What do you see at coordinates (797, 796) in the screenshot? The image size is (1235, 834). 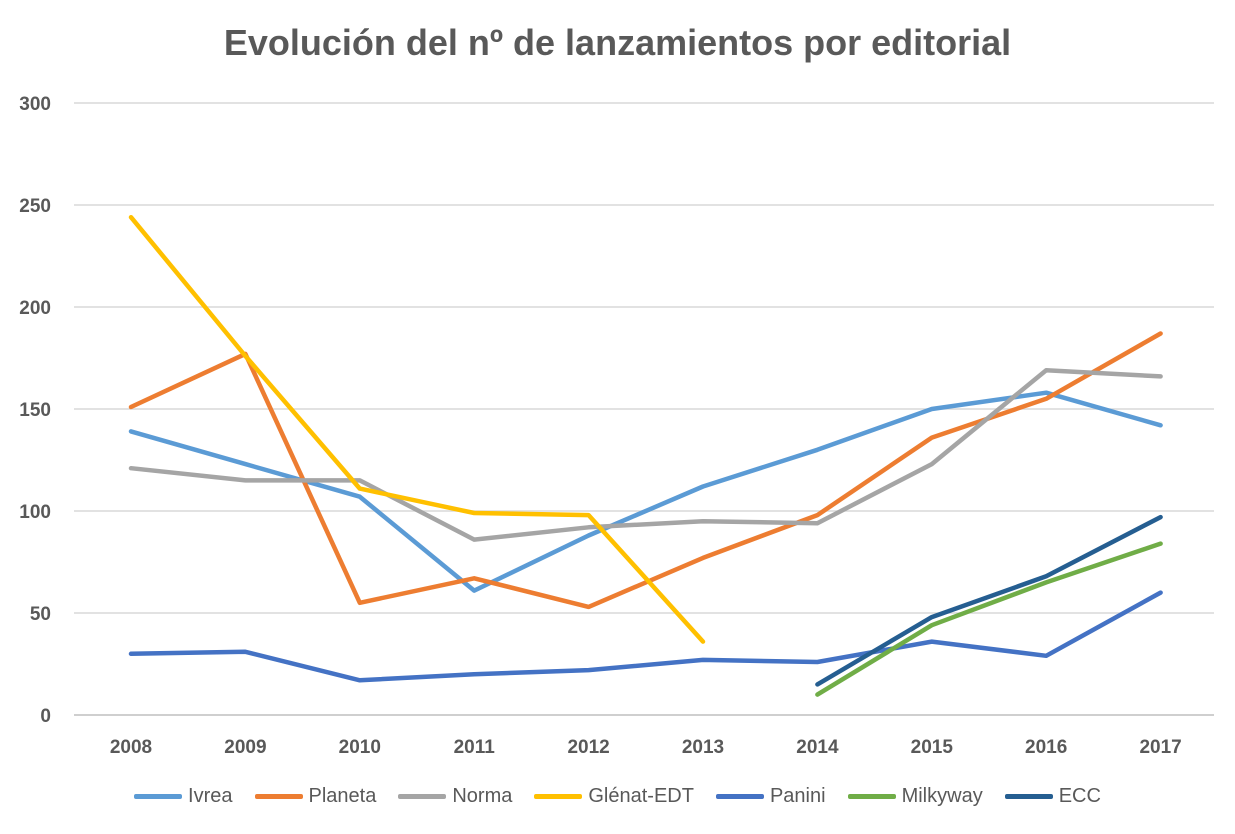 I see `legend-label: Panini` at bounding box center [797, 796].